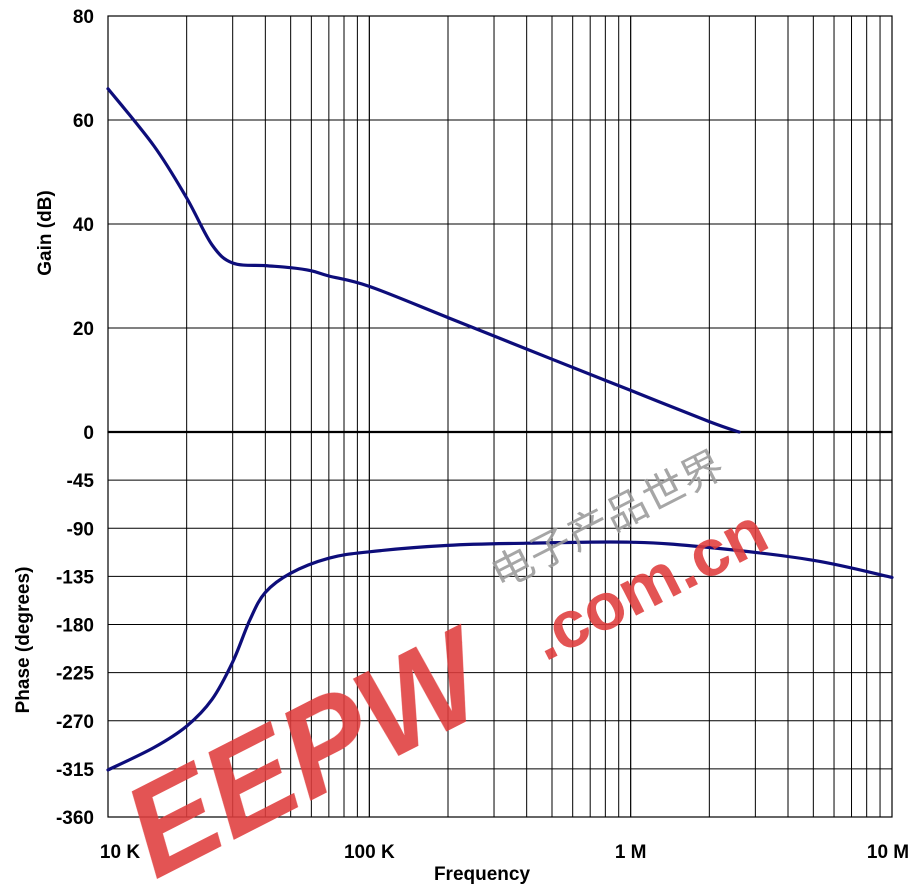  What do you see at coordinates (83, 329) in the screenshot?
I see `gain-tick-label: 20` at bounding box center [83, 329].